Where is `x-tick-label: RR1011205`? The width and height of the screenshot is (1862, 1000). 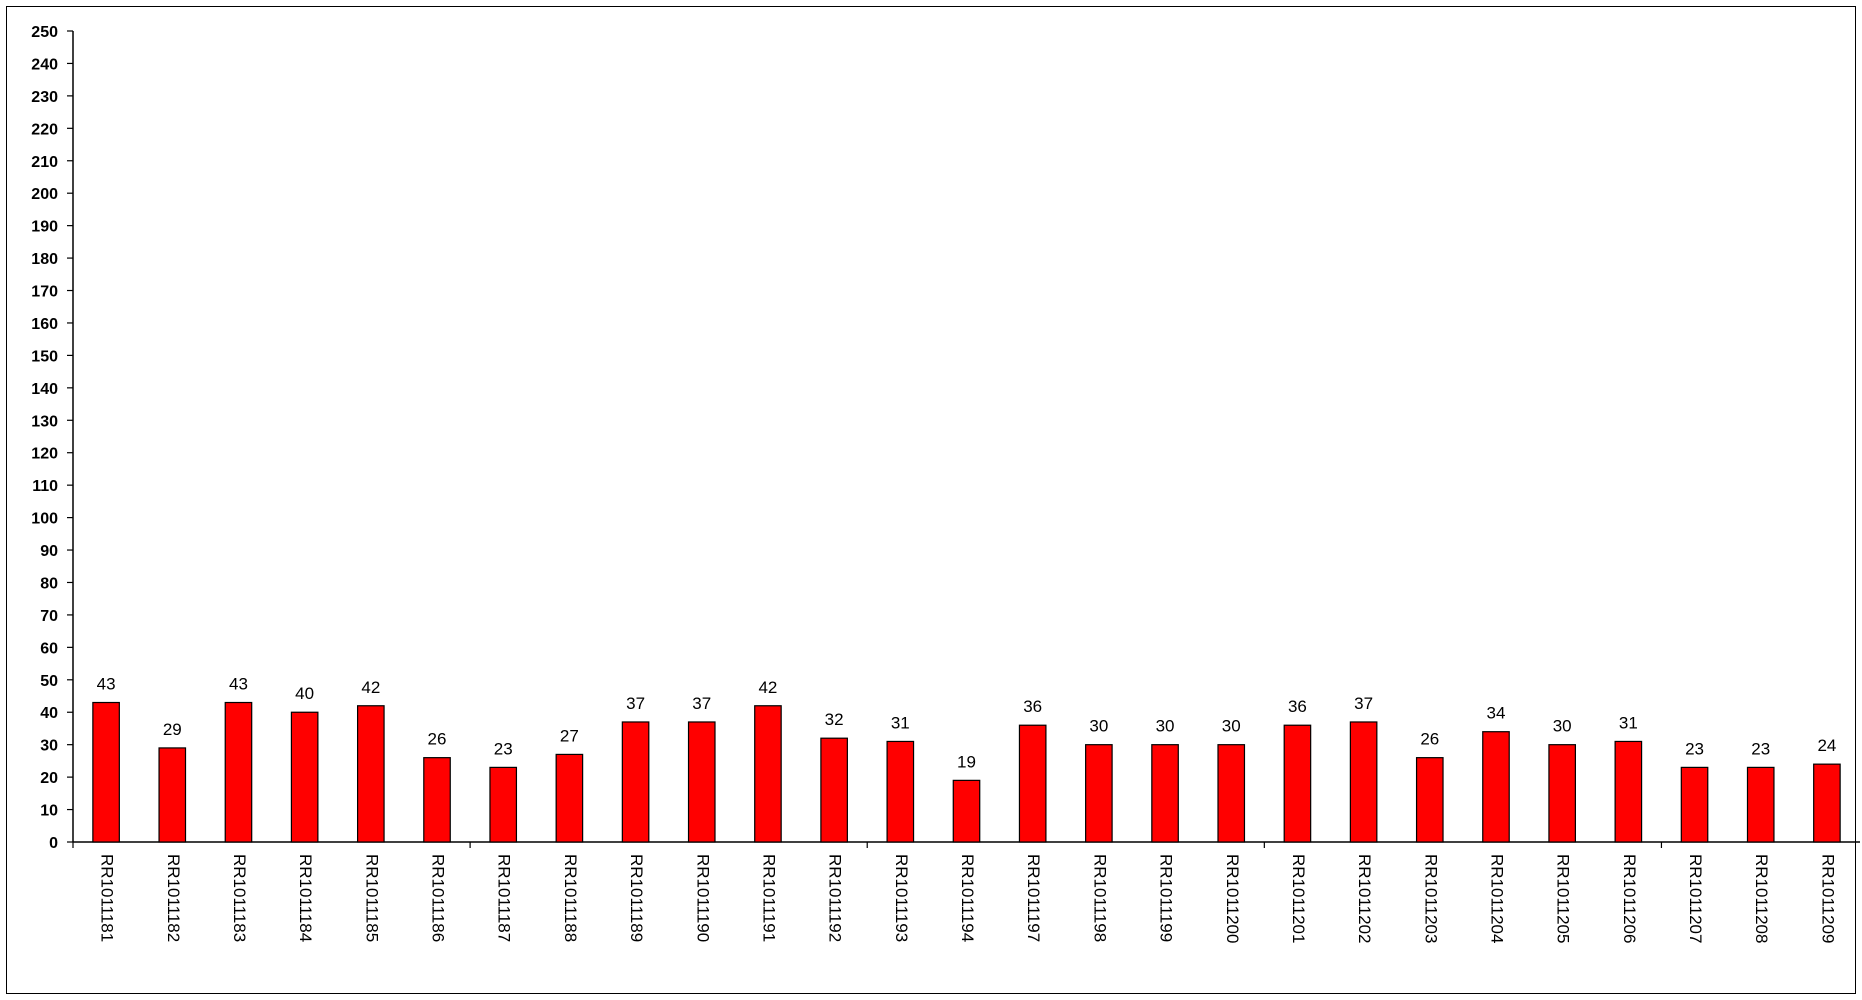
x-tick-label: RR1011205 is located at coordinates (1563, 898).